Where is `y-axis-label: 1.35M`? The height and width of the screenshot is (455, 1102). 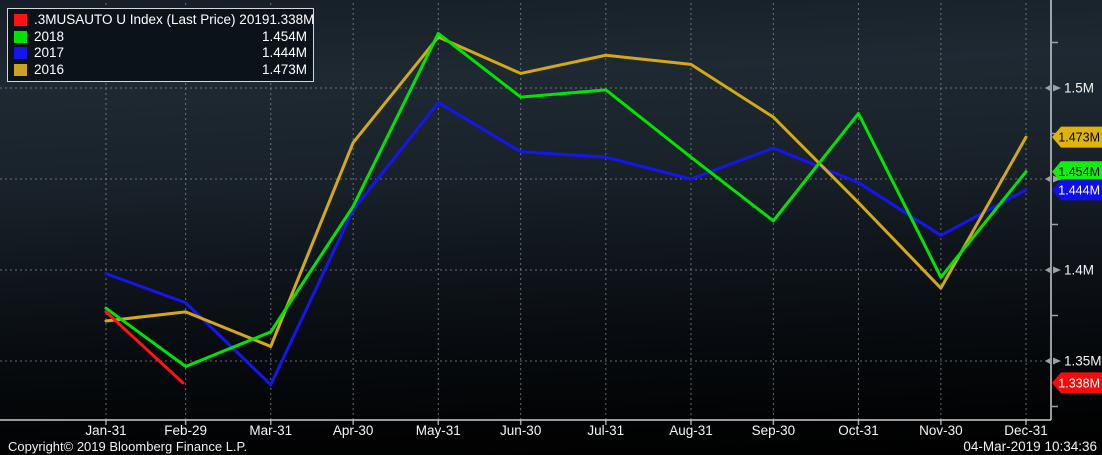 y-axis-label: 1.35M is located at coordinates (1083, 361).